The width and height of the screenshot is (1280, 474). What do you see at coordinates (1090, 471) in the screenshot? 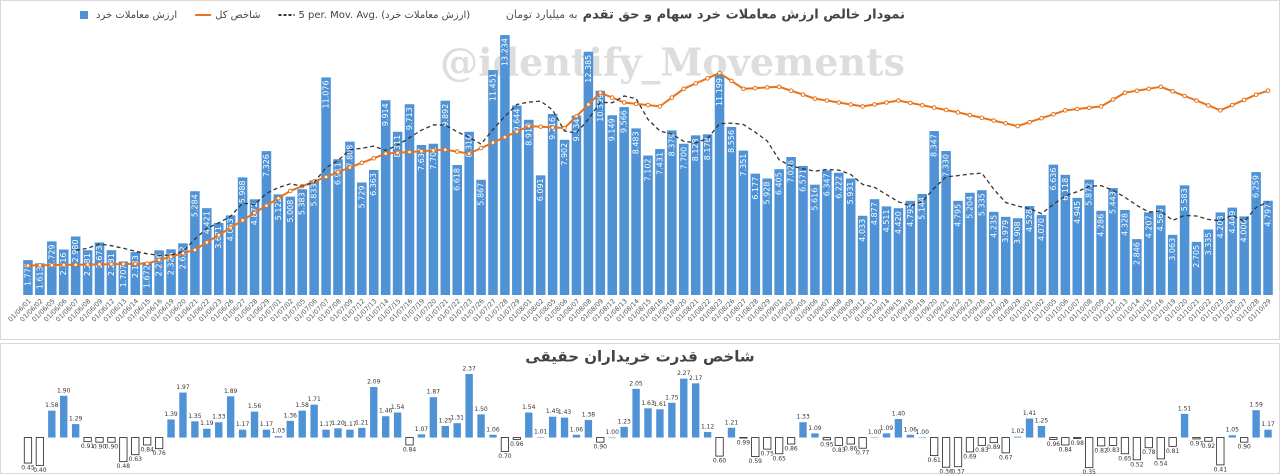
I see `data-label: 0.35` at bounding box center [1090, 471].